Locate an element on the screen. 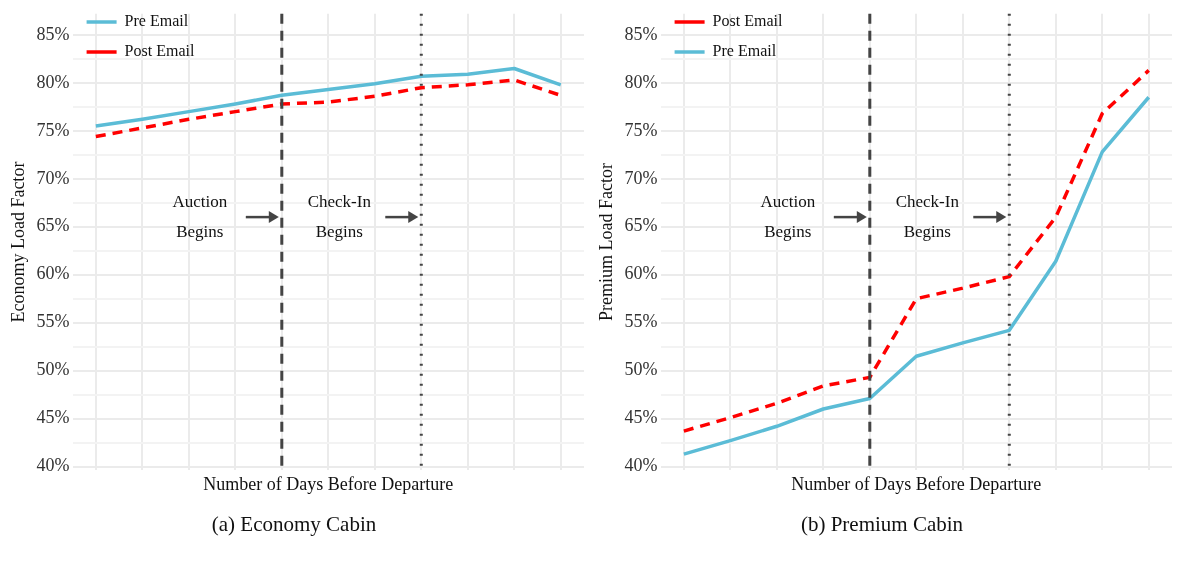  y-axis-title: Economy Load Factor is located at coordinates (17, 242).